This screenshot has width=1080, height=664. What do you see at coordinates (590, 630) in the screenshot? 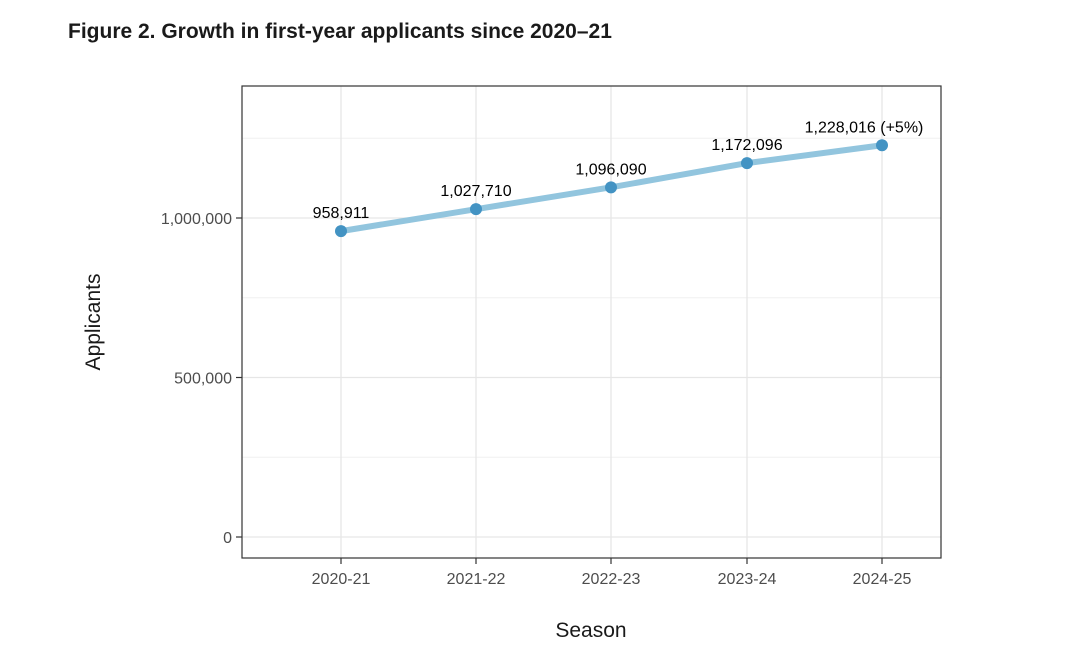
I see `x-axis-title: Season` at bounding box center [590, 630].